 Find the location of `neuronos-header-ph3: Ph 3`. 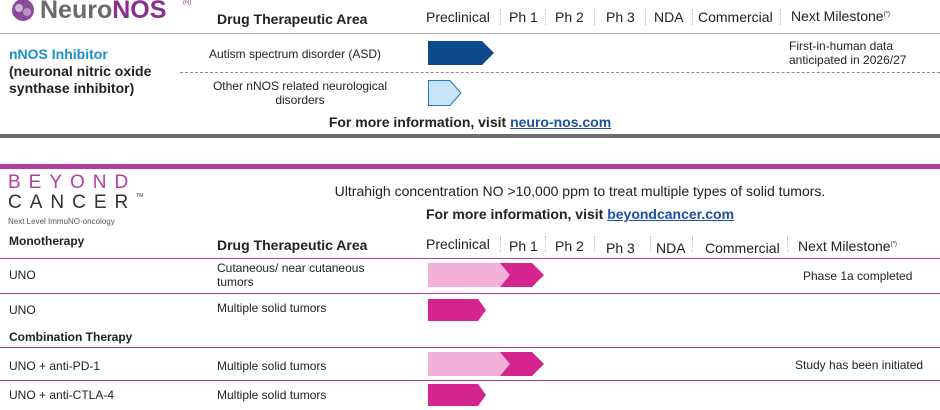

neuronos-header-ph3: Ph 3 is located at coordinates (620, 17).